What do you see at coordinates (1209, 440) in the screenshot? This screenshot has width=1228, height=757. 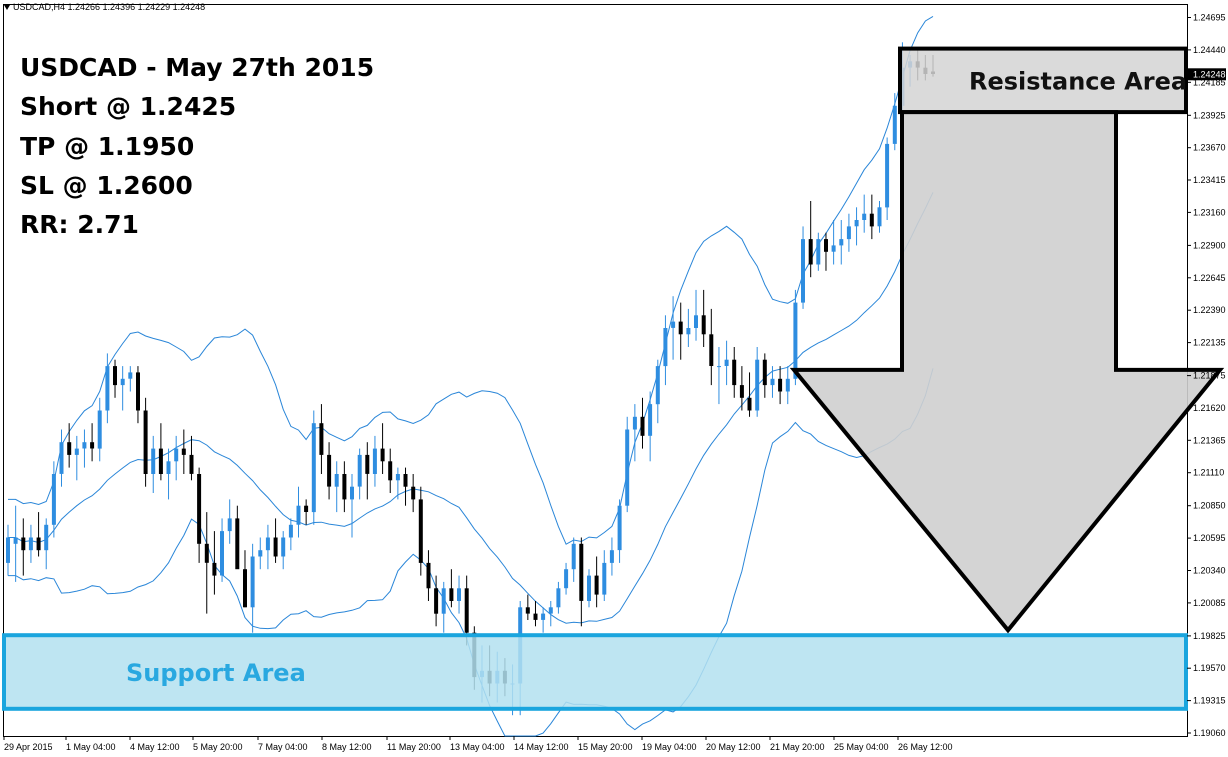 I see `y-tick-label: 1.21365` at bounding box center [1209, 440].